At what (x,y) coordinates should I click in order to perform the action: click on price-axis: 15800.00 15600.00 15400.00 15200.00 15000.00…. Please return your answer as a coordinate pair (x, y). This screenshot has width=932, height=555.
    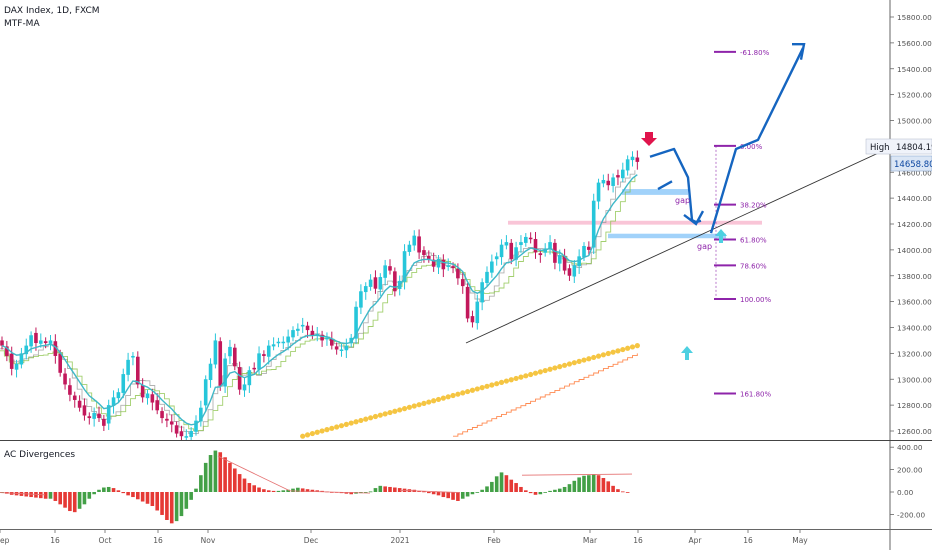
    Looking at the image, I should click on (911, 266).